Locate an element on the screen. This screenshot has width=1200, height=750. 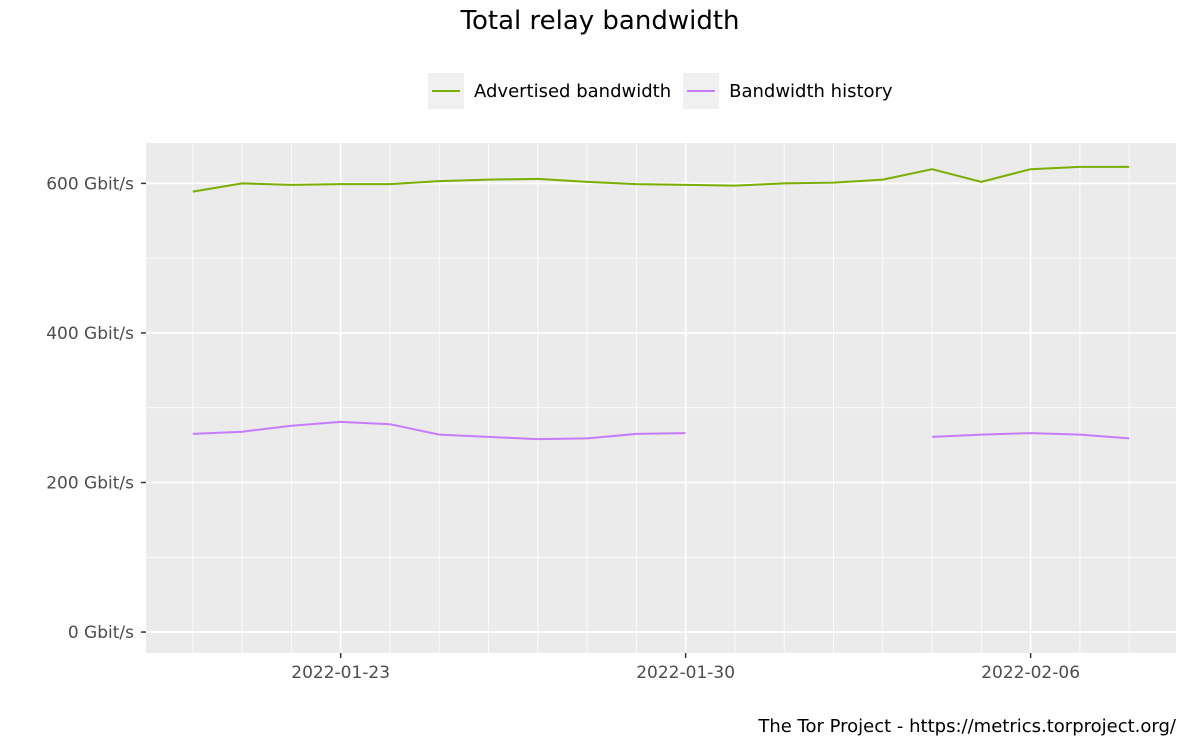
legend-swatch-history is located at coordinates (701, 91).